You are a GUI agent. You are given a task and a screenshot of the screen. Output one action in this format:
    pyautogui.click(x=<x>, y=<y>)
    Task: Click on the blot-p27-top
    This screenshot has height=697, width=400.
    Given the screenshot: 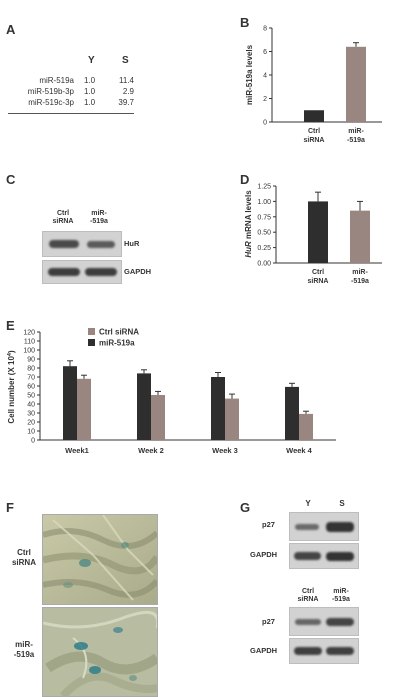 What is the action you would take?
    pyautogui.click(x=324, y=526)
    